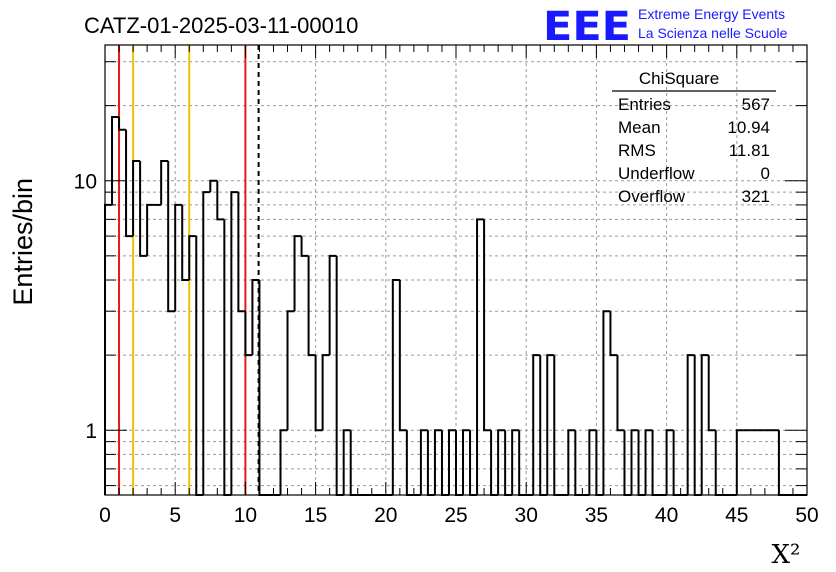 This screenshot has height=572, width=836. I want to click on x-axis-label: X², so click(786, 555).